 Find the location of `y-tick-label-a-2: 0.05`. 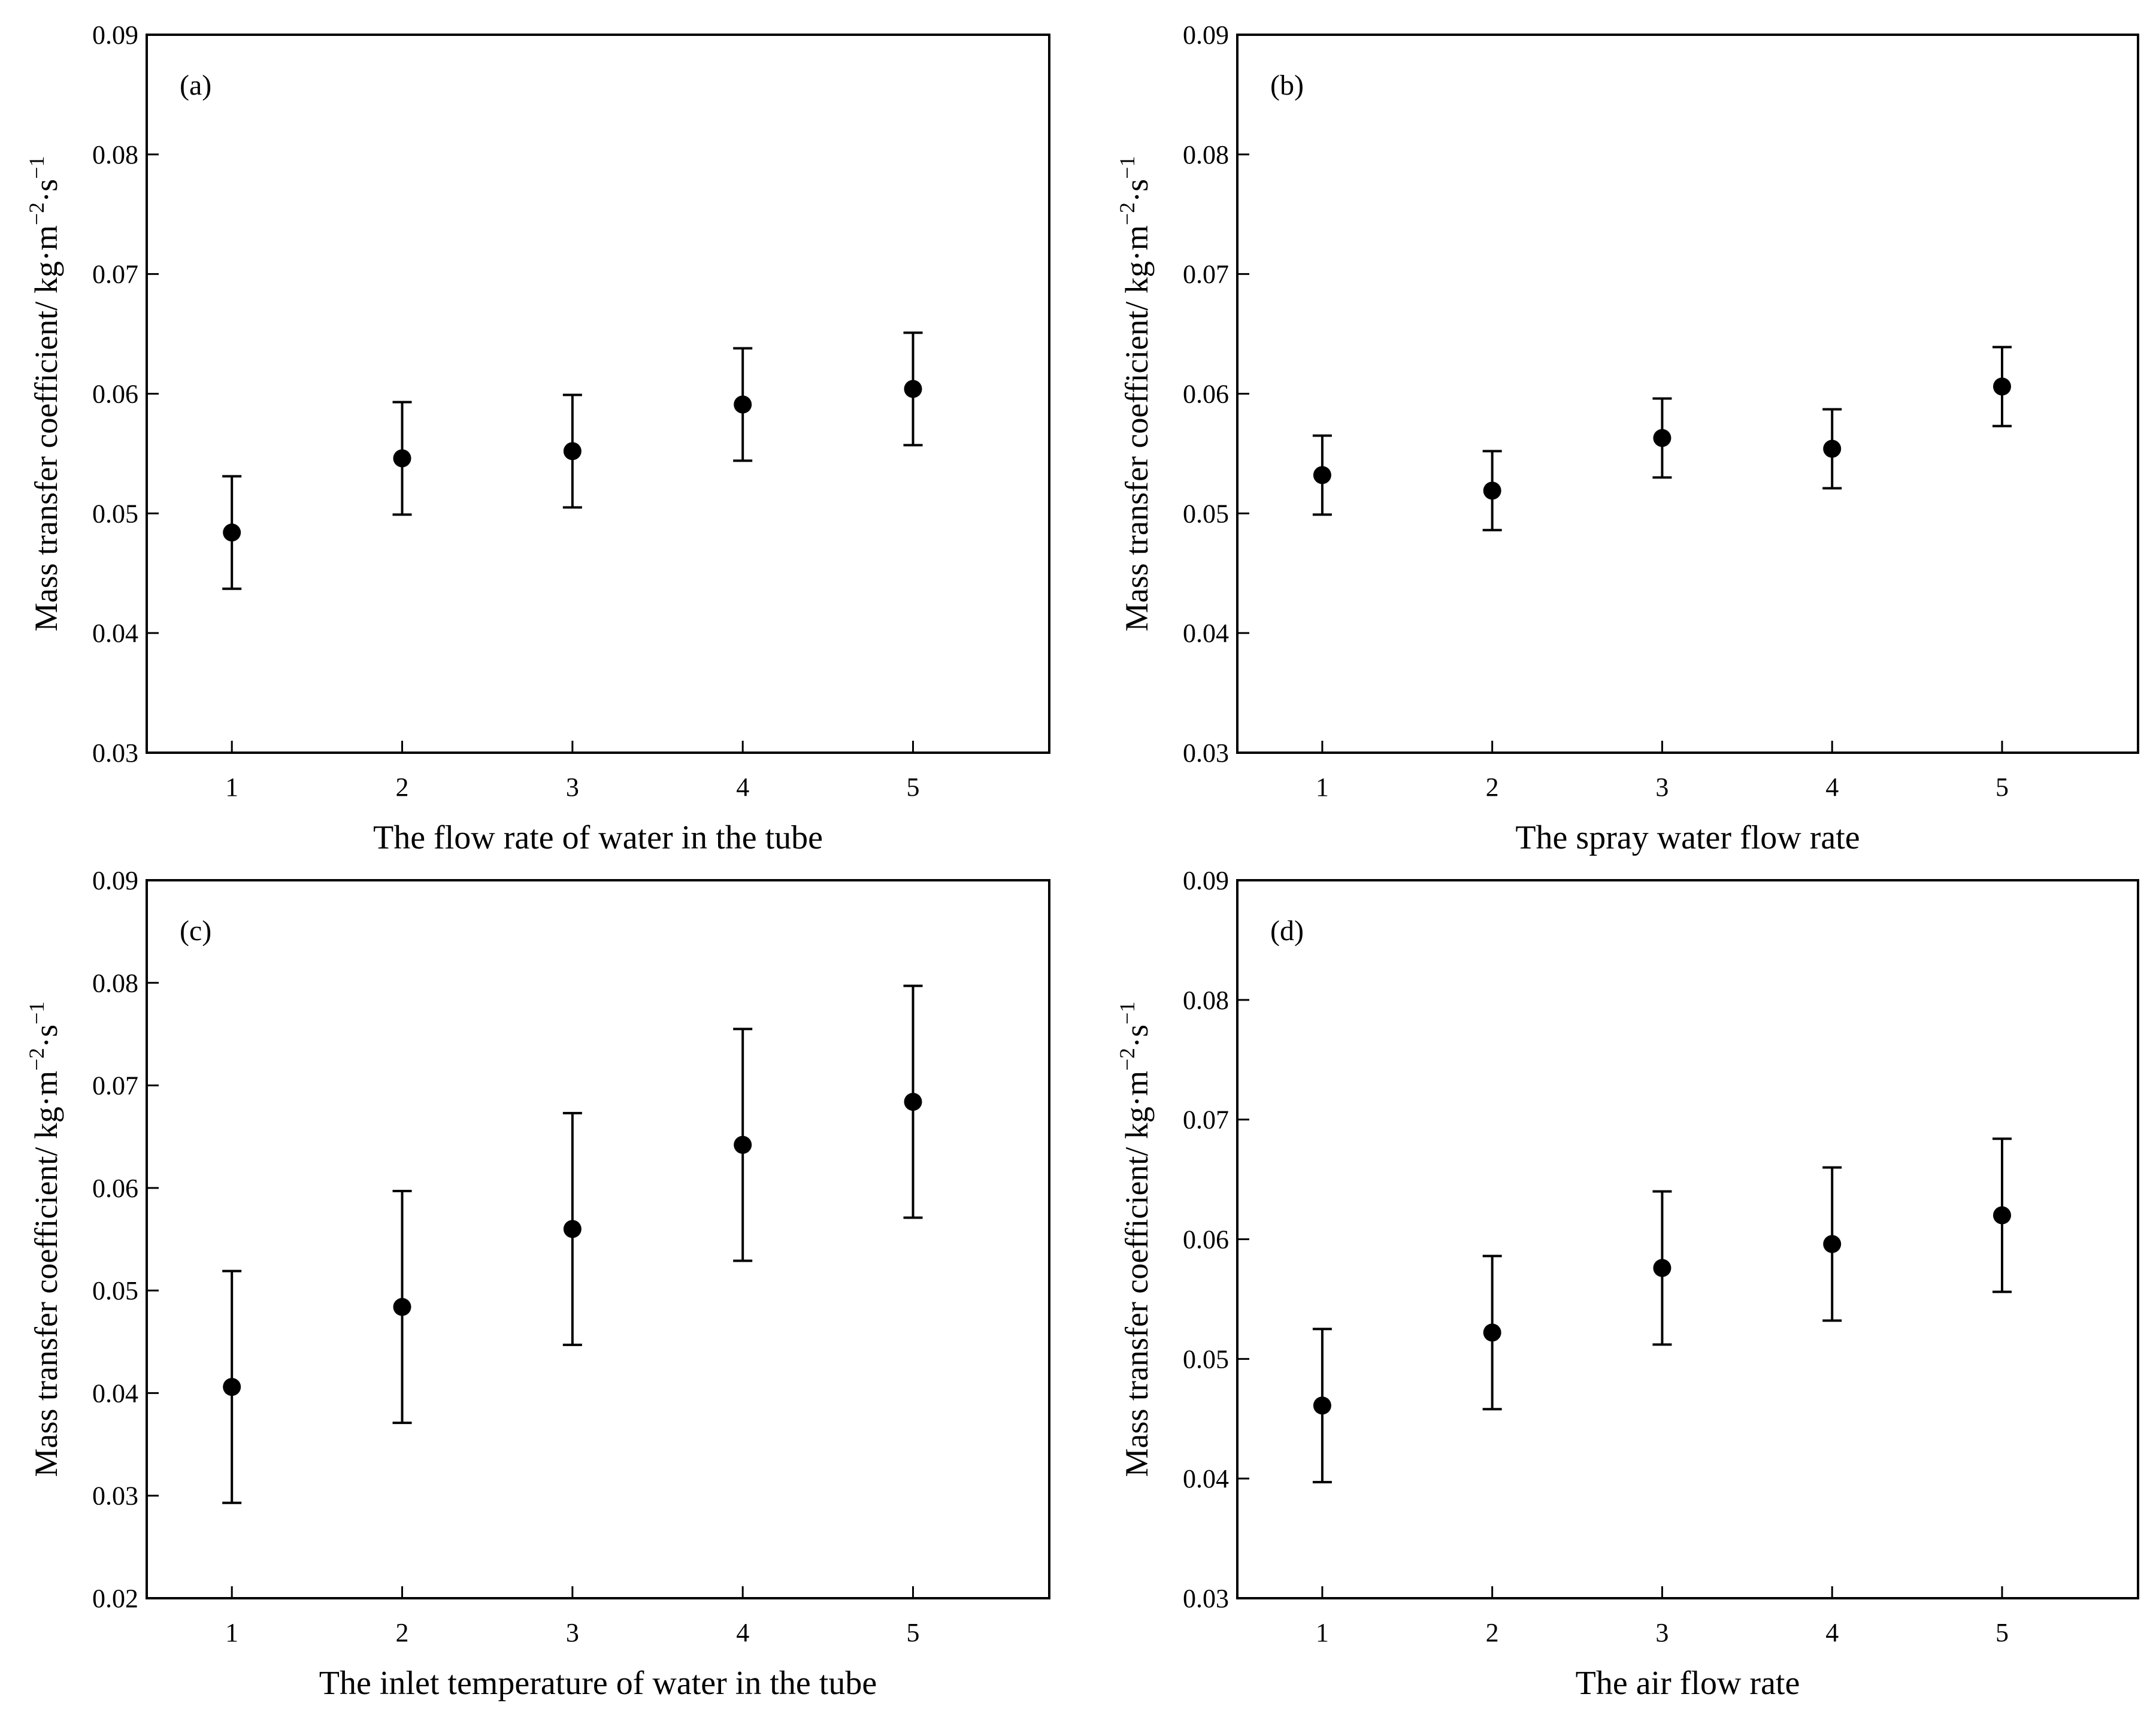

y-tick-label-a-2: 0.05 is located at coordinates (115, 513).